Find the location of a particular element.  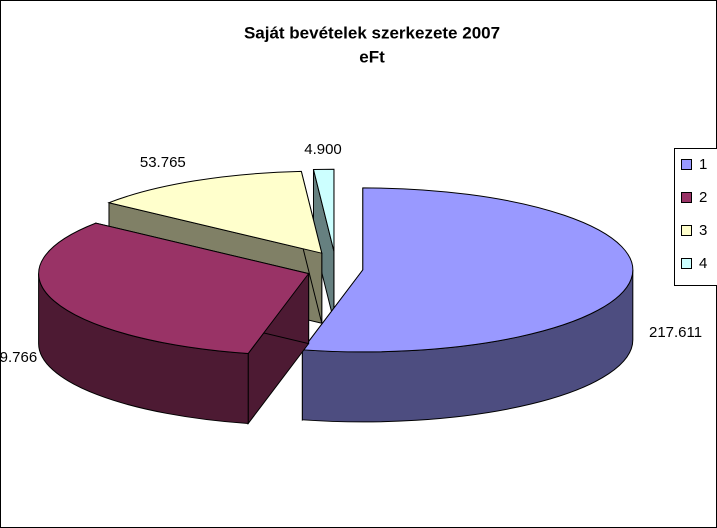

data-label: 53.765 is located at coordinates (163, 162).